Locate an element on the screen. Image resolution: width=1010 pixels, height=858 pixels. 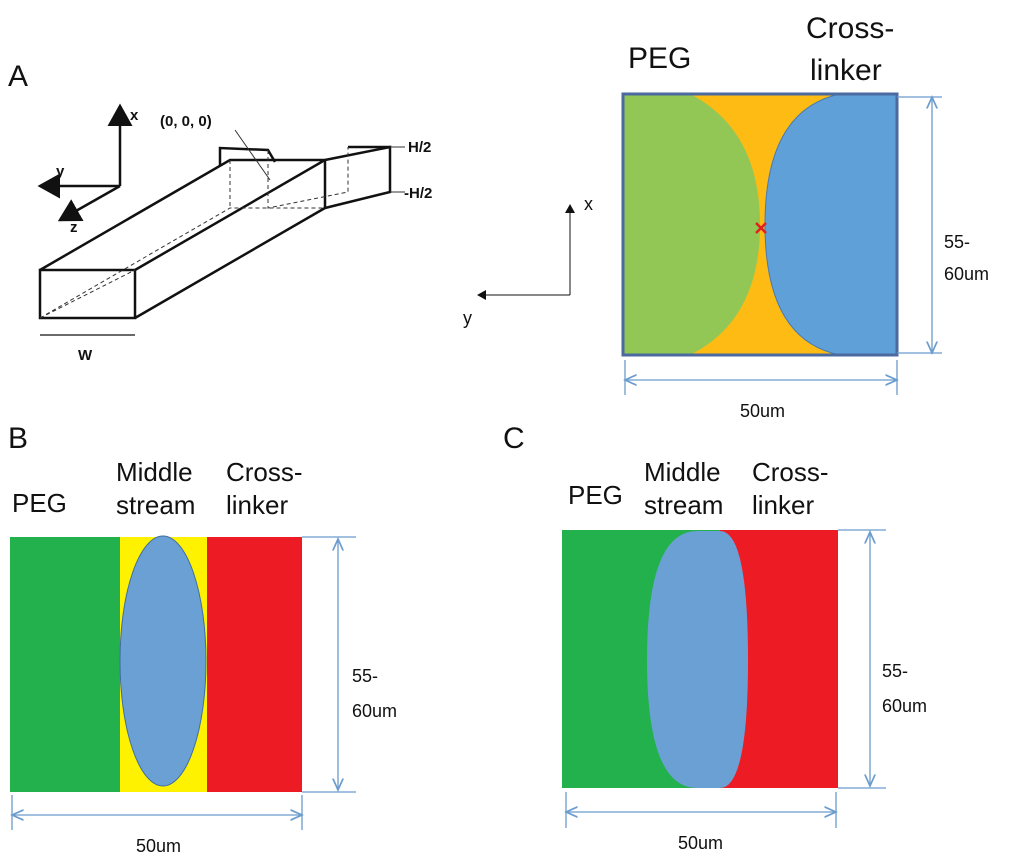
channel-outline is located at coordinates (760, 224).